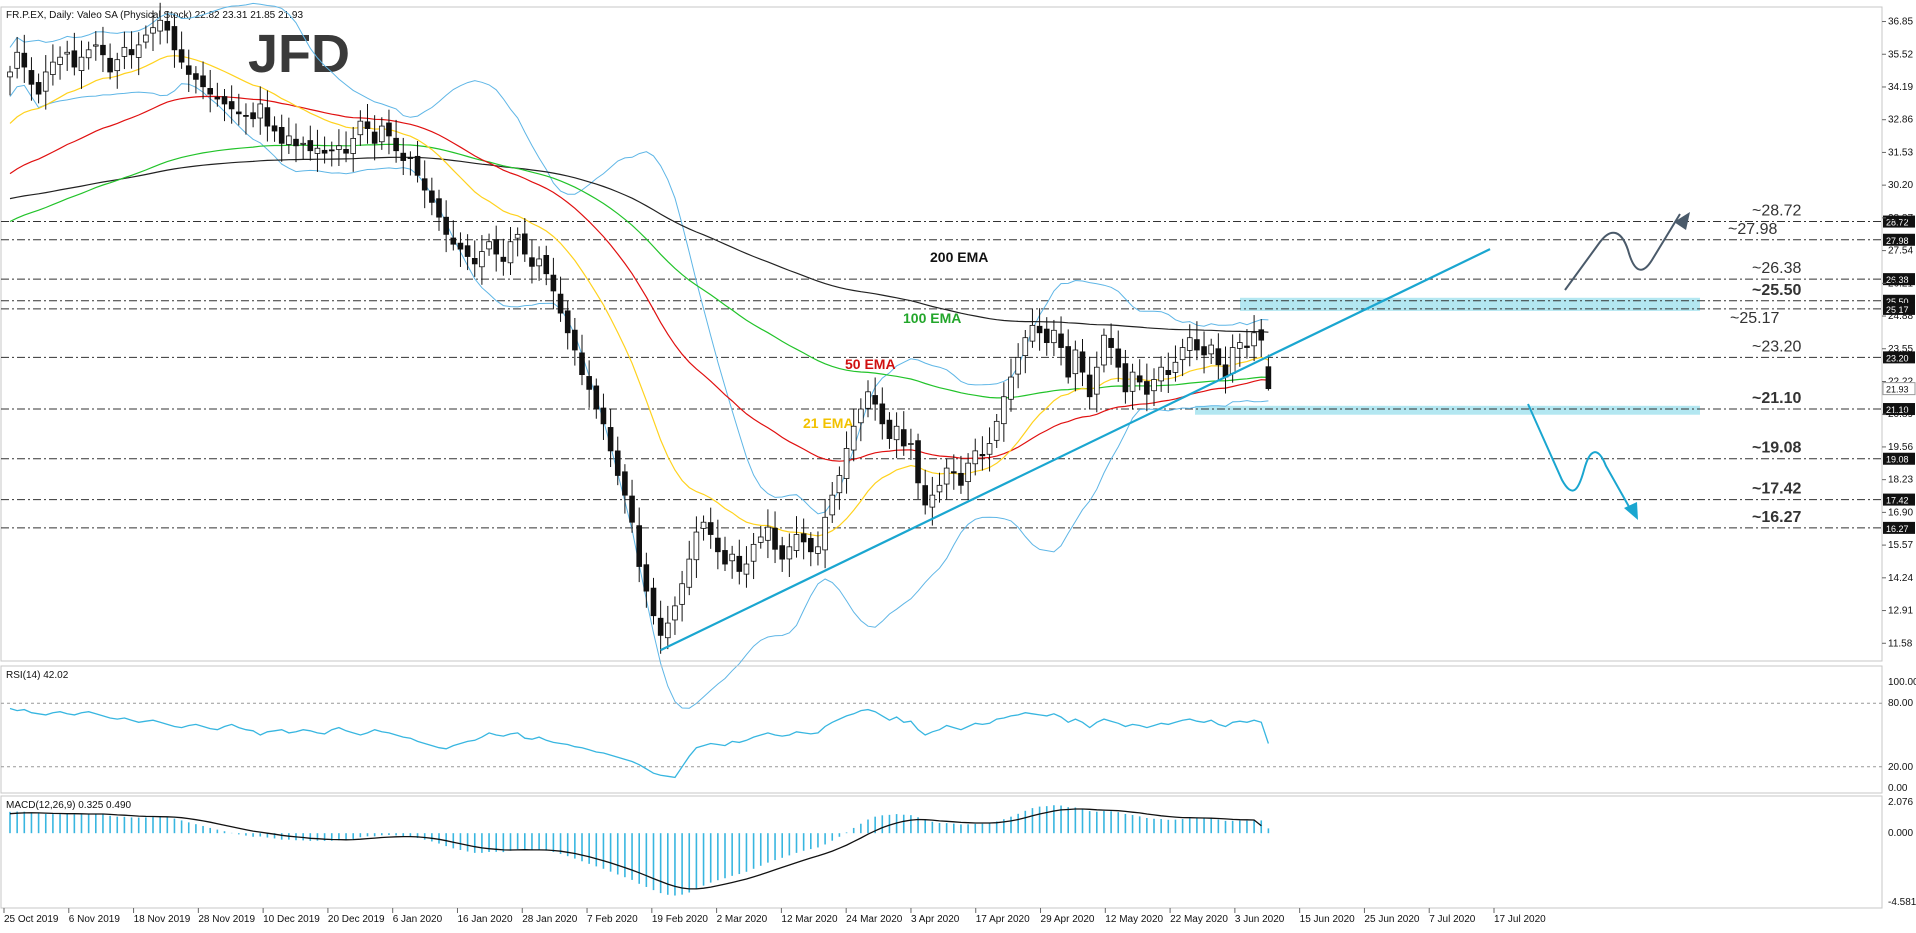  I want to click on date-tick-3: 28 Nov 2019, so click(226, 919).